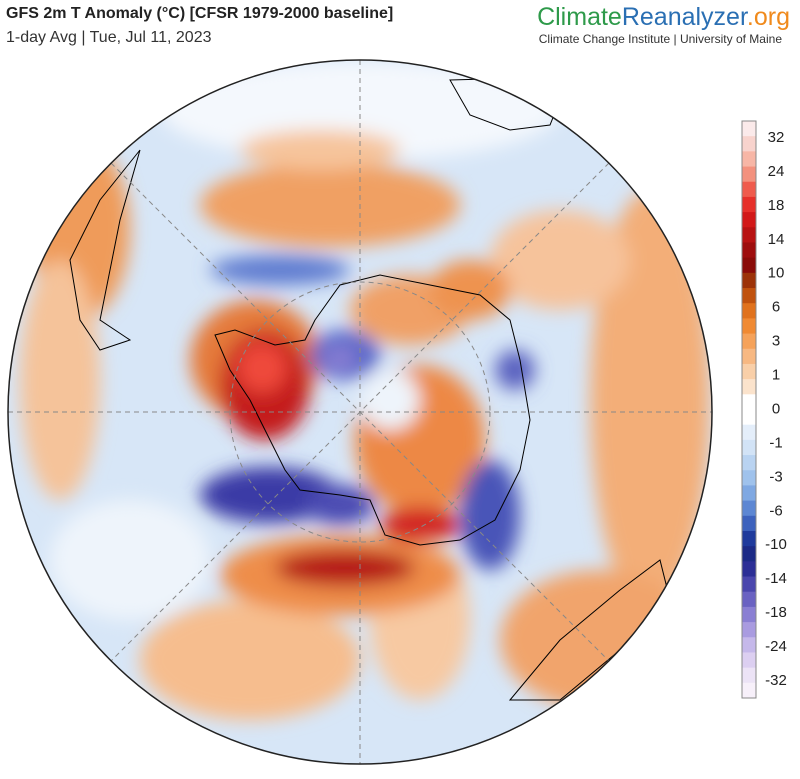  What do you see at coordinates (775, 510) in the screenshot?
I see `colorbar-label: -6` at bounding box center [775, 510].